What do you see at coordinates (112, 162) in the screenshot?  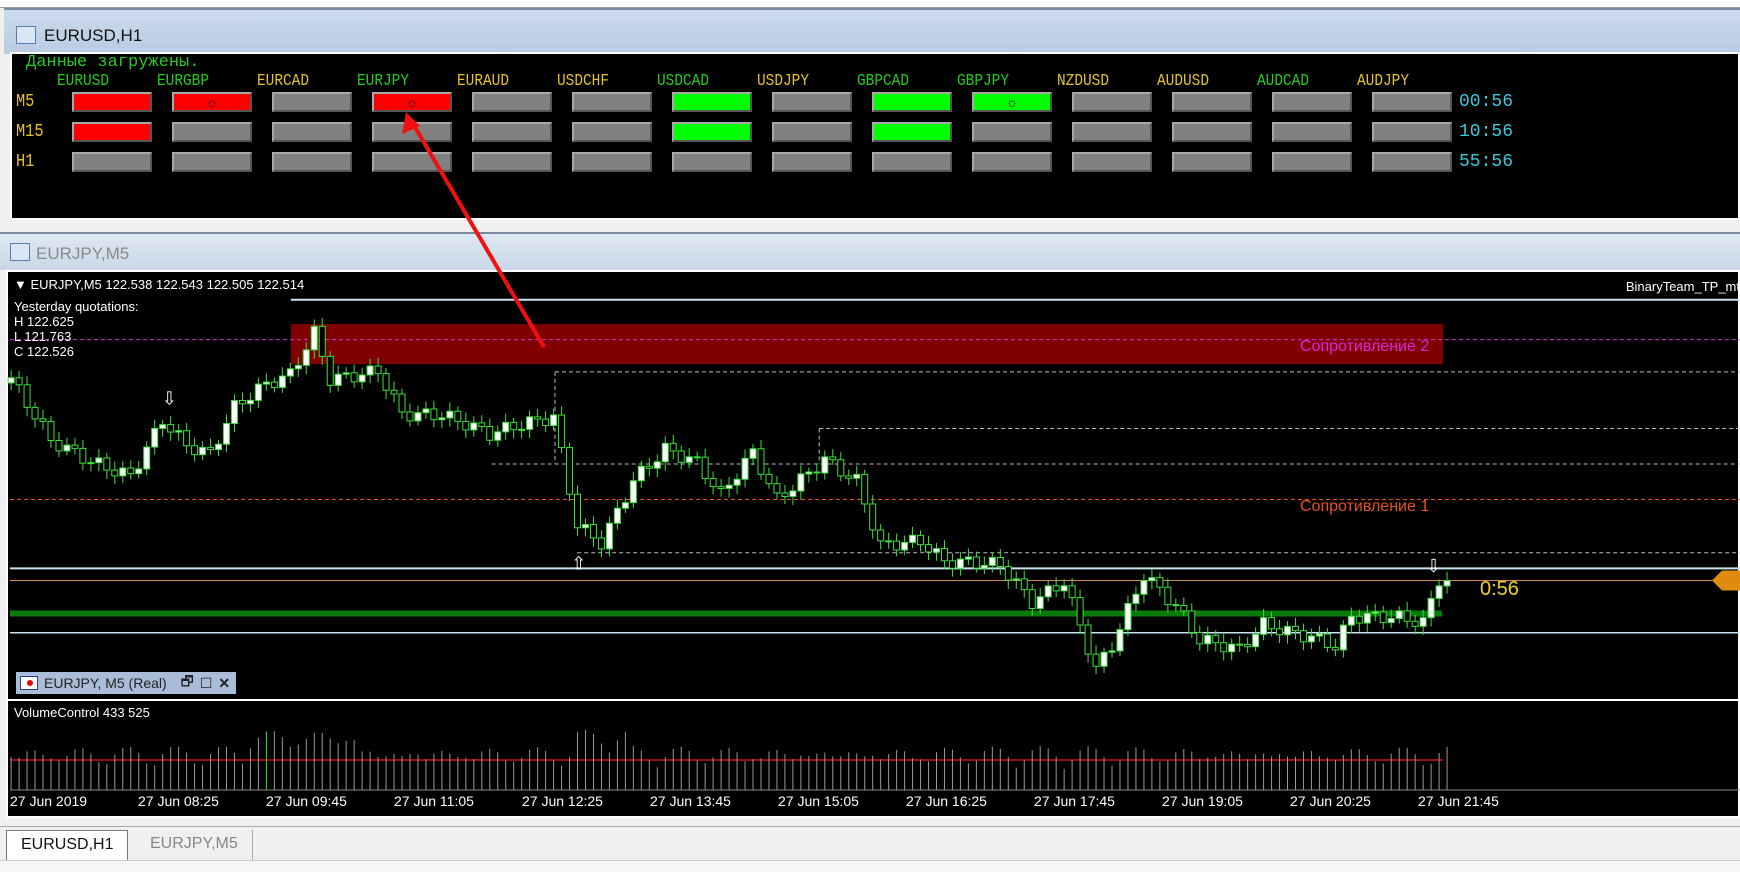 I see `signal-cell-eurusd-h1` at bounding box center [112, 162].